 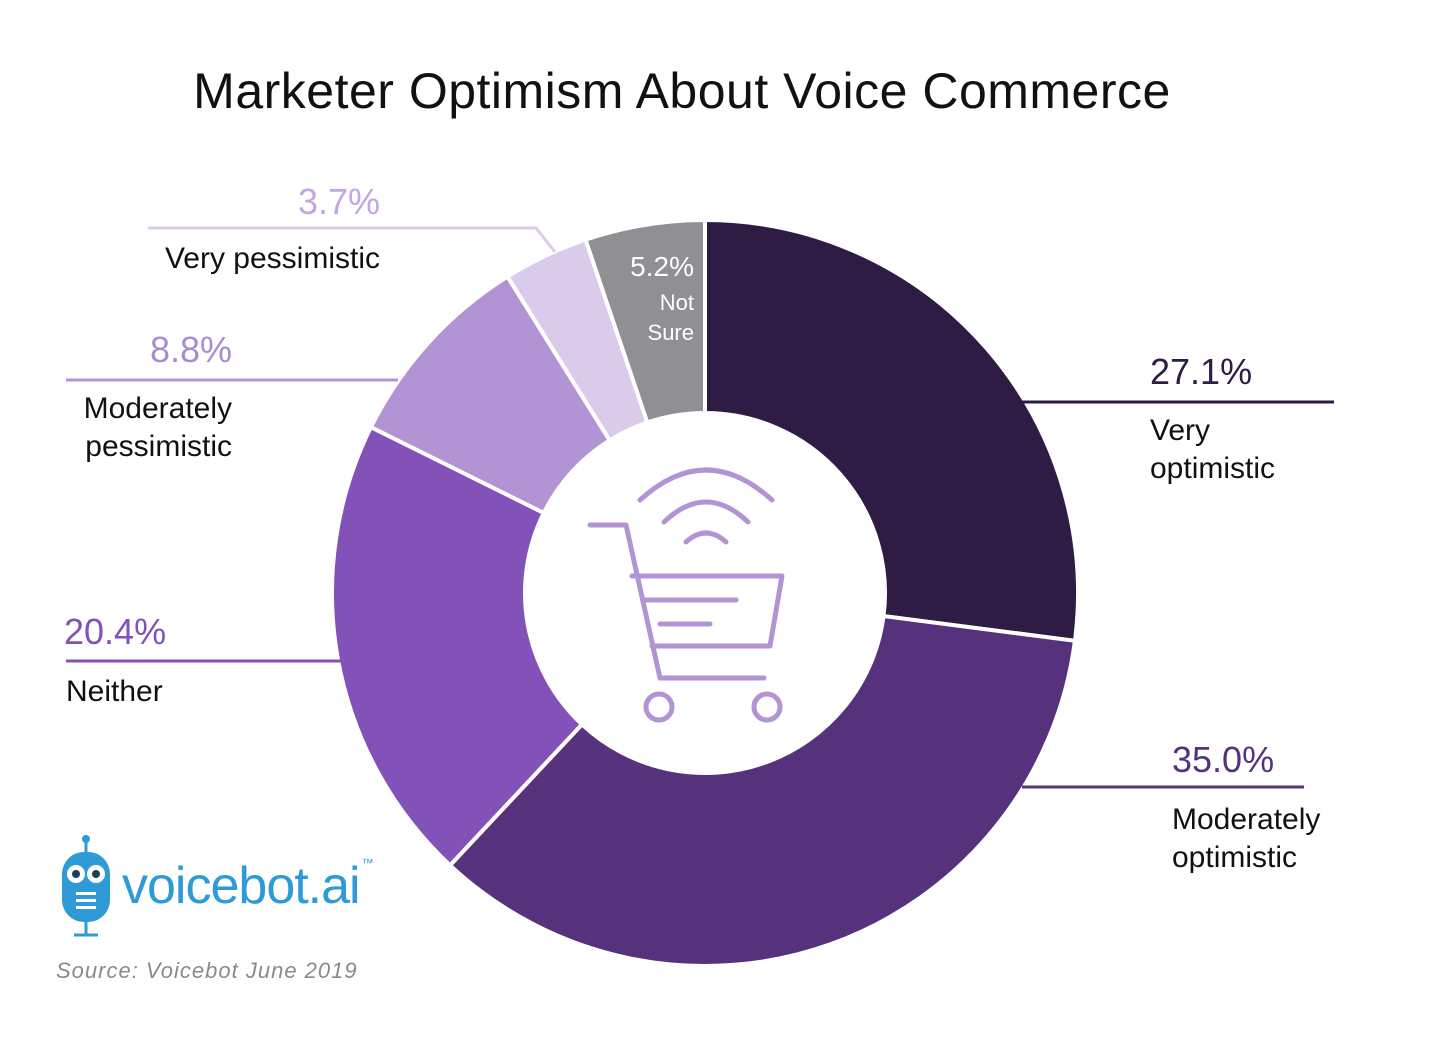 What do you see at coordinates (662, 266) in the screenshot?
I see `value-label-not-sure: 5.2%` at bounding box center [662, 266].